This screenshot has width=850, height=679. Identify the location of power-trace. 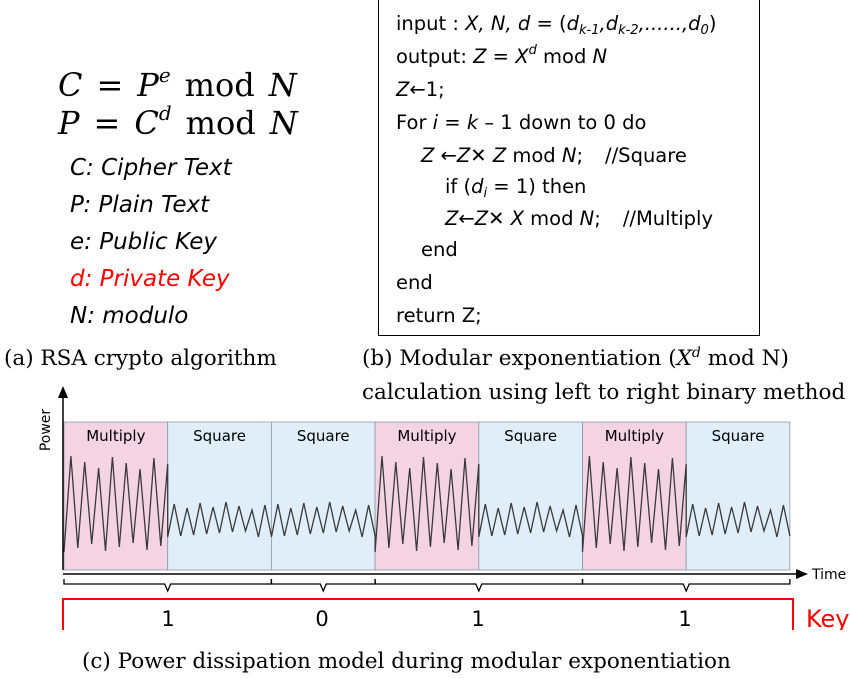
(427, 504).